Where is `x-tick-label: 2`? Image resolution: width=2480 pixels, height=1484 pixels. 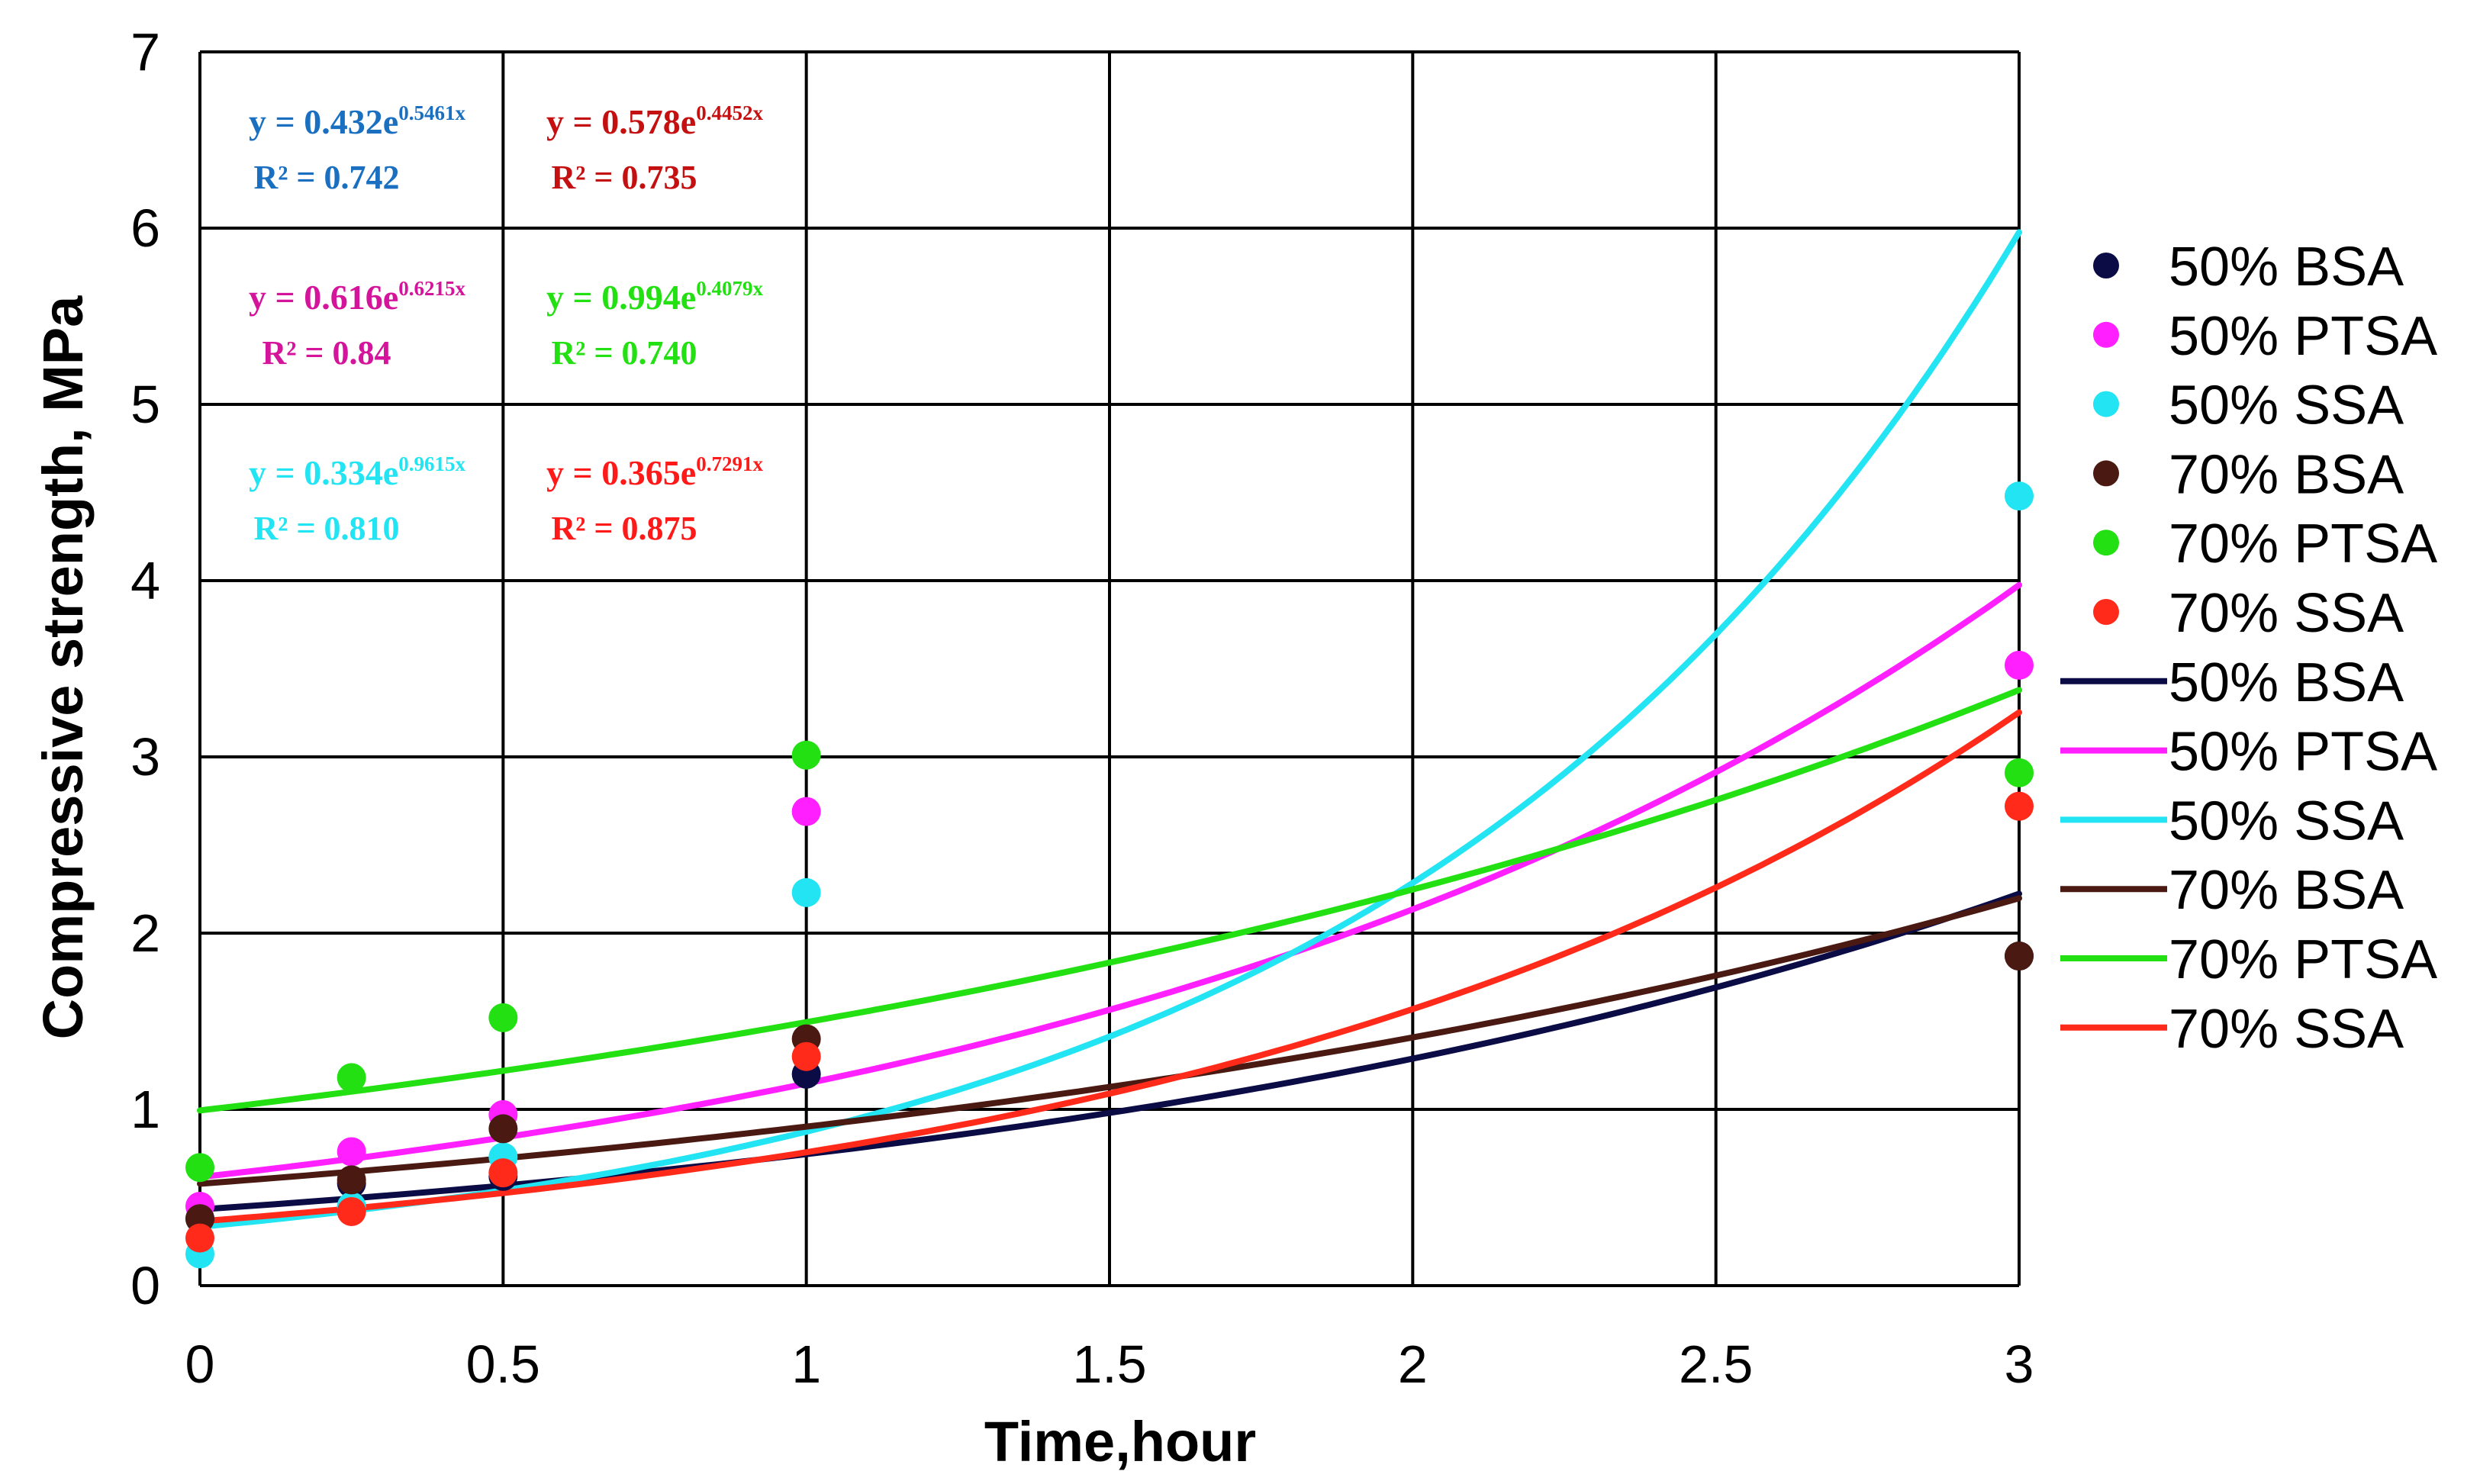 x-tick-label: 2 is located at coordinates (1413, 1364).